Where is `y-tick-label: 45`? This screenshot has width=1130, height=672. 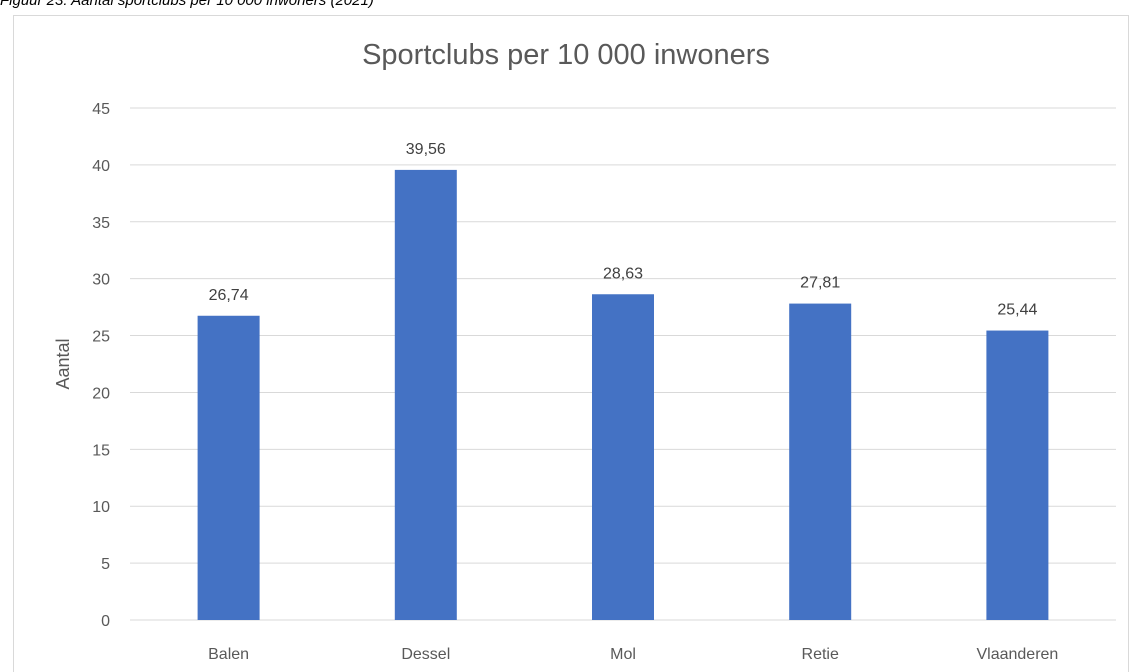 y-tick-label: 45 is located at coordinates (101, 109).